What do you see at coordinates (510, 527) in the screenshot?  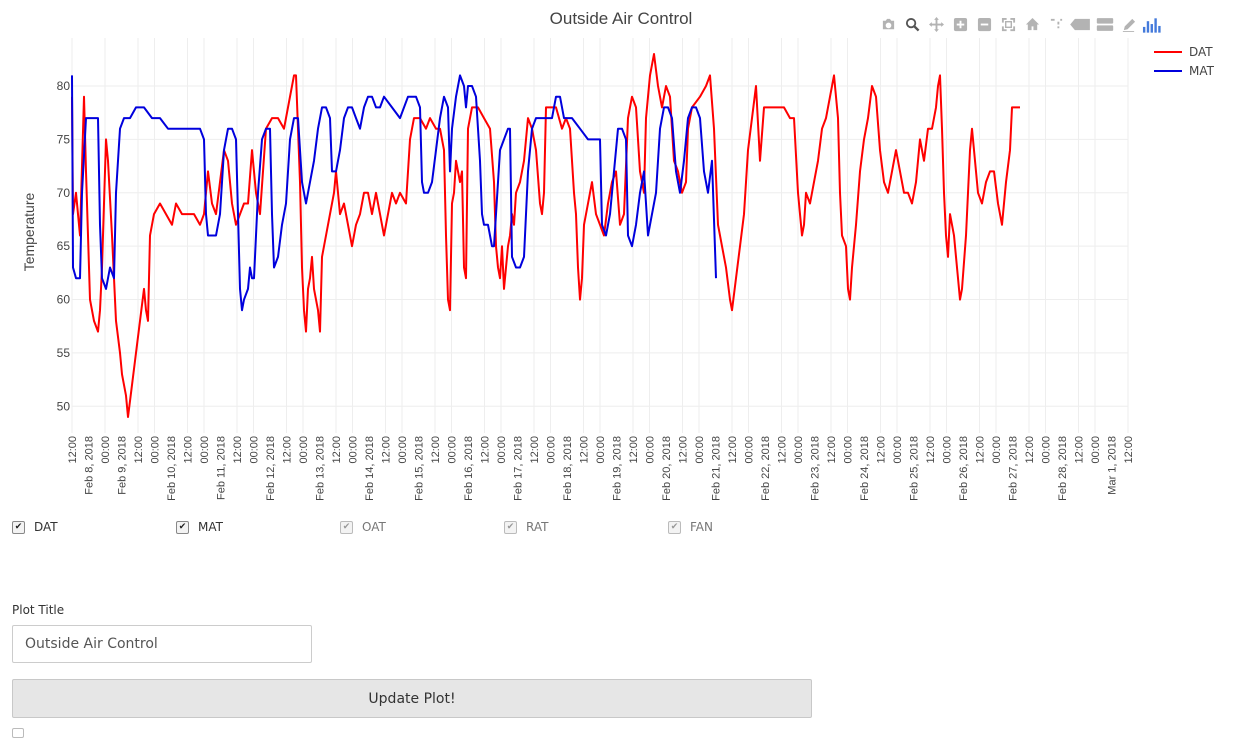 I see `checkbox-rat-box: ✔` at bounding box center [510, 527].